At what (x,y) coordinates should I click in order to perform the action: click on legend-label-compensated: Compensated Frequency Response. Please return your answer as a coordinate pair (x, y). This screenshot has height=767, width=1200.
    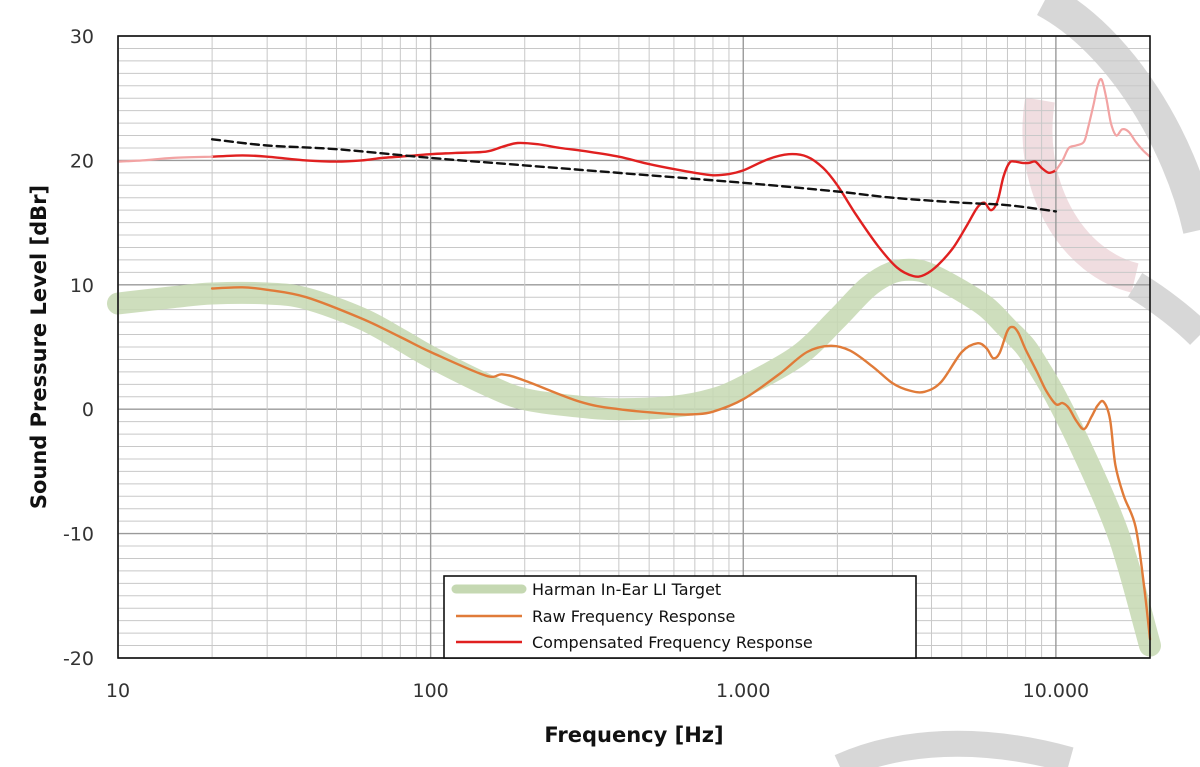
    Looking at the image, I should click on (672, 642).